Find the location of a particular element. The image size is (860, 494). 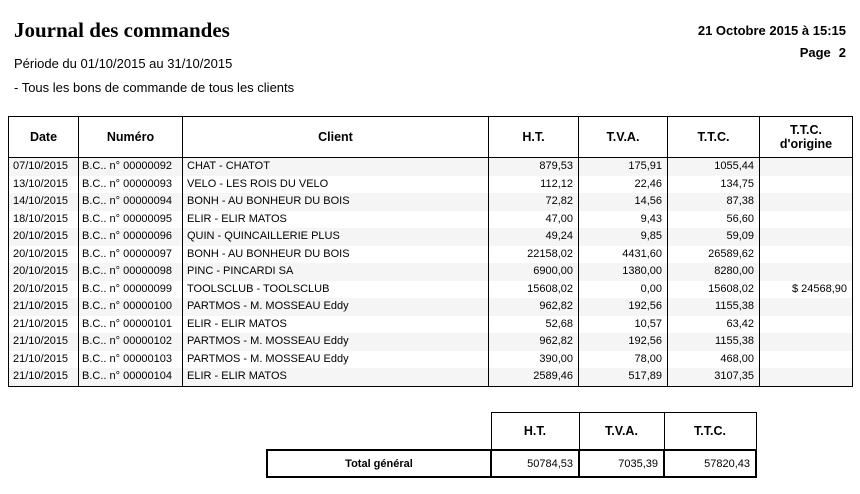

page-number: 2 is located at coordinates (842, 52).